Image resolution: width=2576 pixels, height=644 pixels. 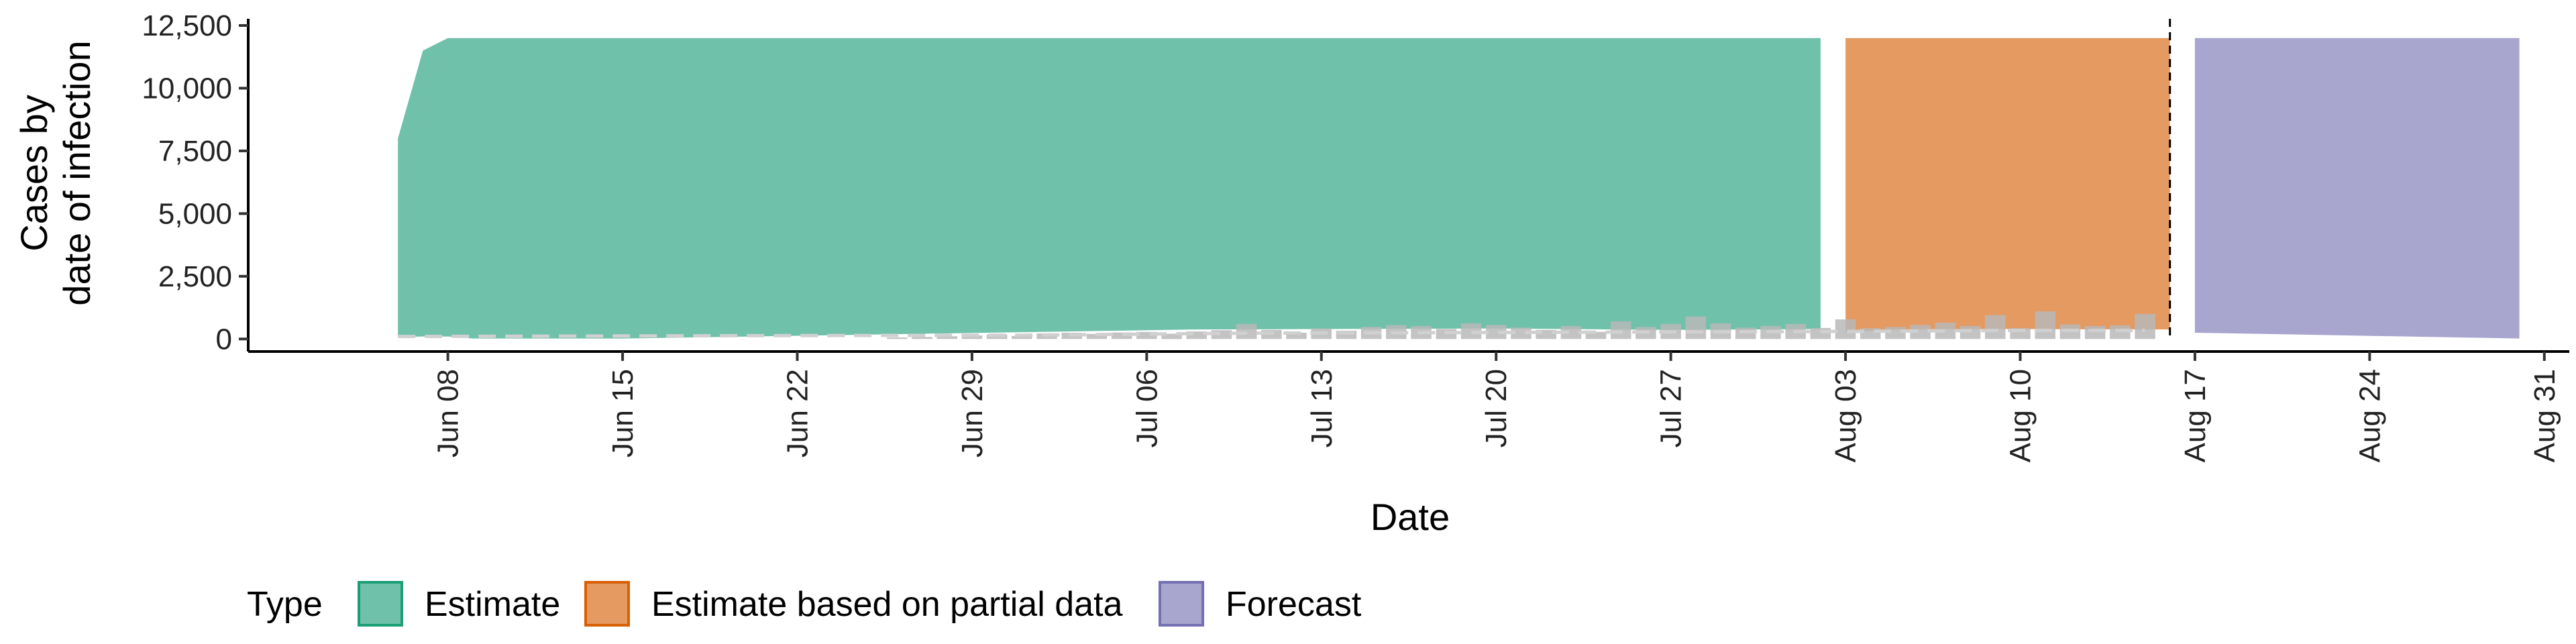 What do you see at coordinates (1410, 517) in the screenshot?
I see `x-axis-title: Date` at bounding box center [1410, 517].